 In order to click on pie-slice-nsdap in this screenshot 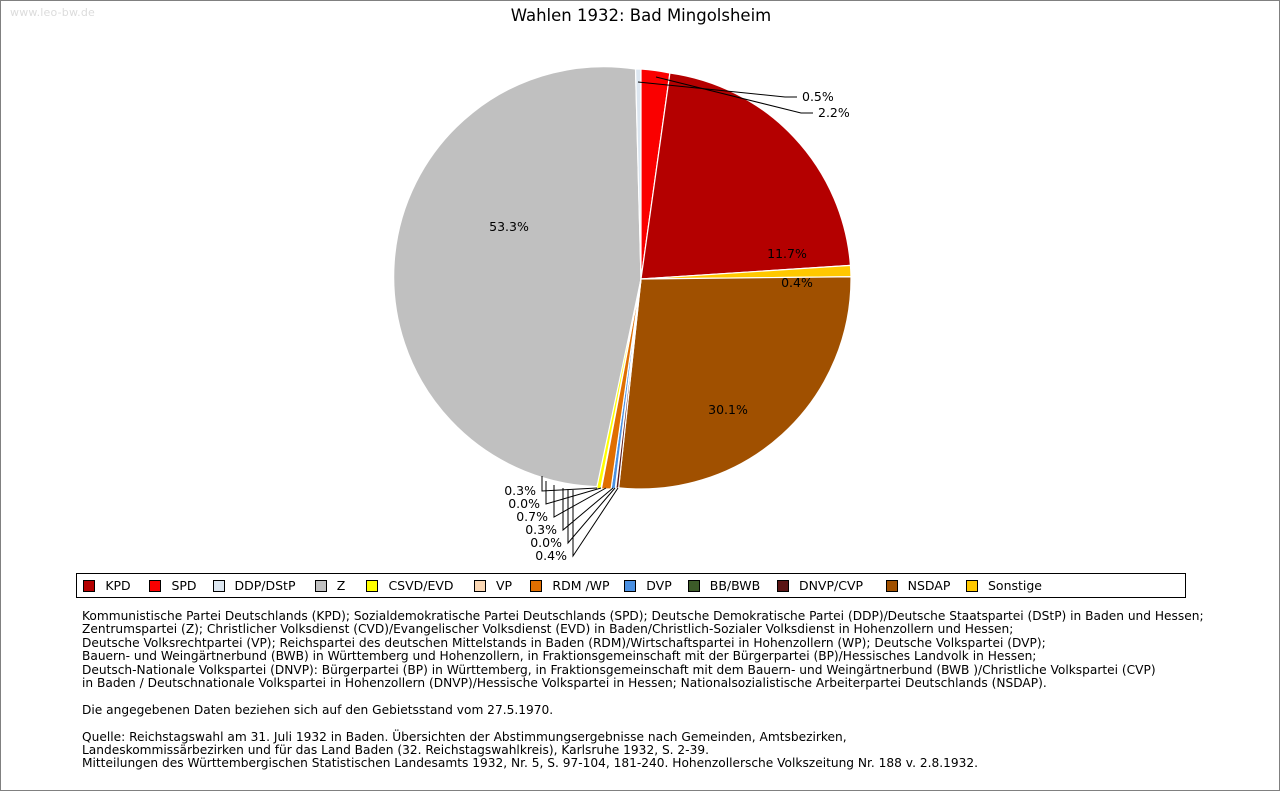, I will do `click(735, 383)`.